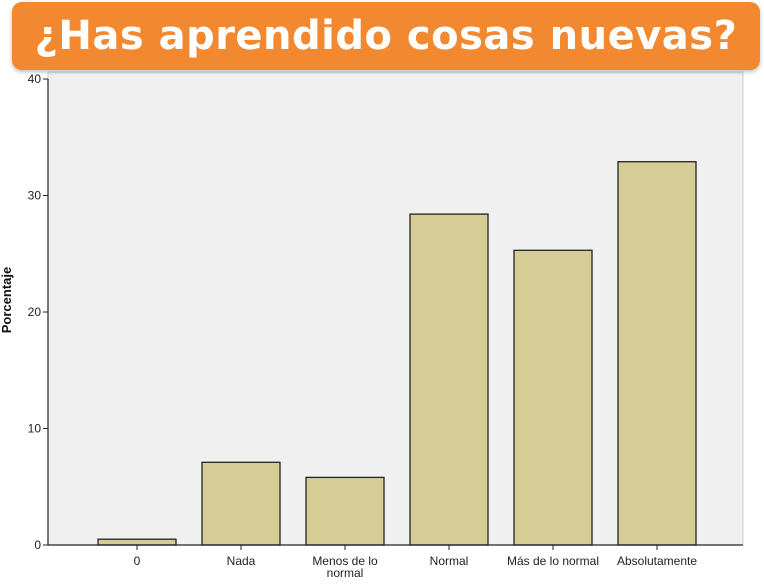 This screenshot has width=764, height=586. Describe the element at coordinates (137, 561) in the screenshot. I see `x-tick-label: 0` at that location.